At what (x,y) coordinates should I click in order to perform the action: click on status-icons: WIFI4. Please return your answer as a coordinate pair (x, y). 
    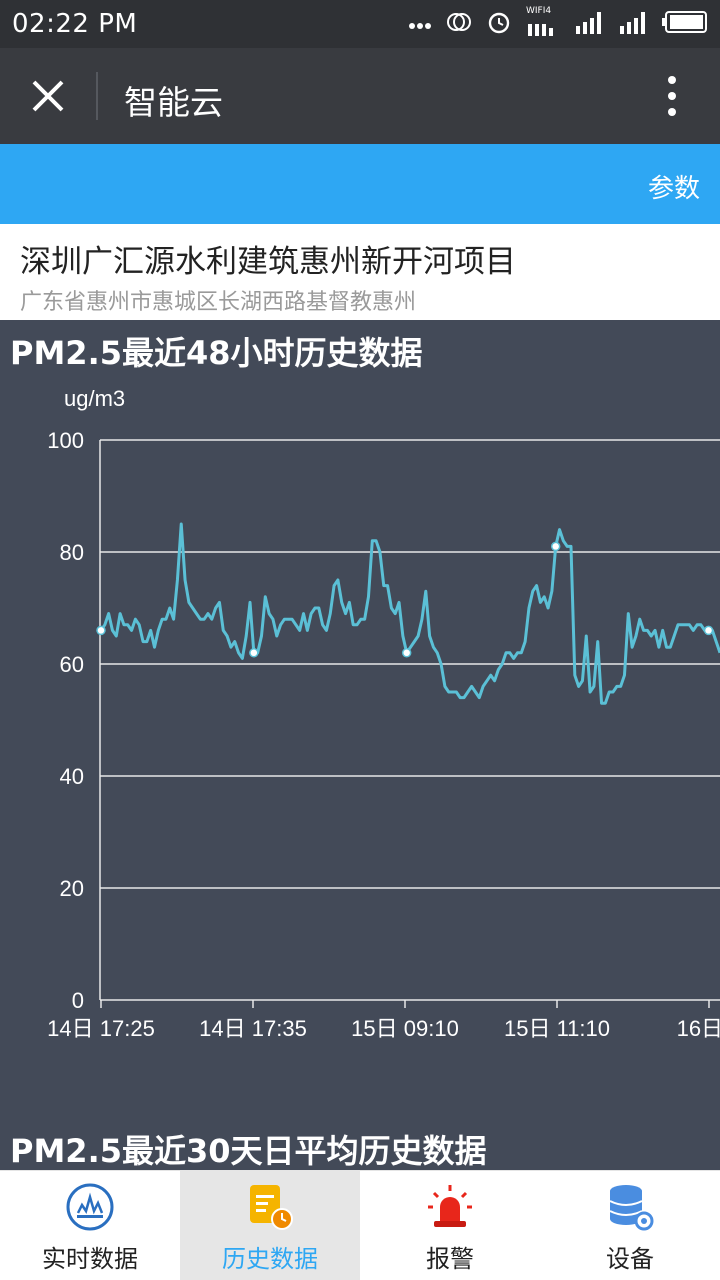
    Looking at the image, I should click on (558, 23).